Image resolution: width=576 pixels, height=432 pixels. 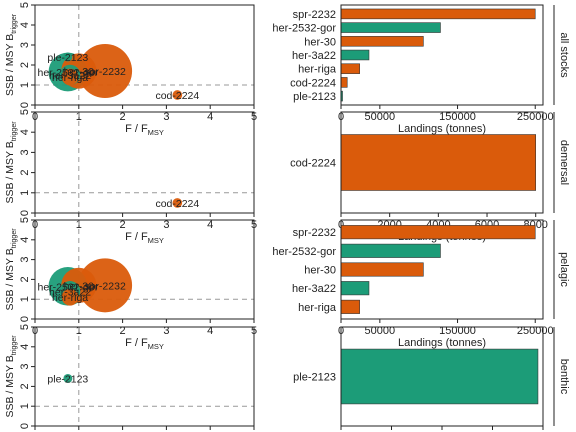 What do you see at coordinates (390, 27) in the screenshot?
I see `bar-her-2532-gor` at bounding box center [390, 27].